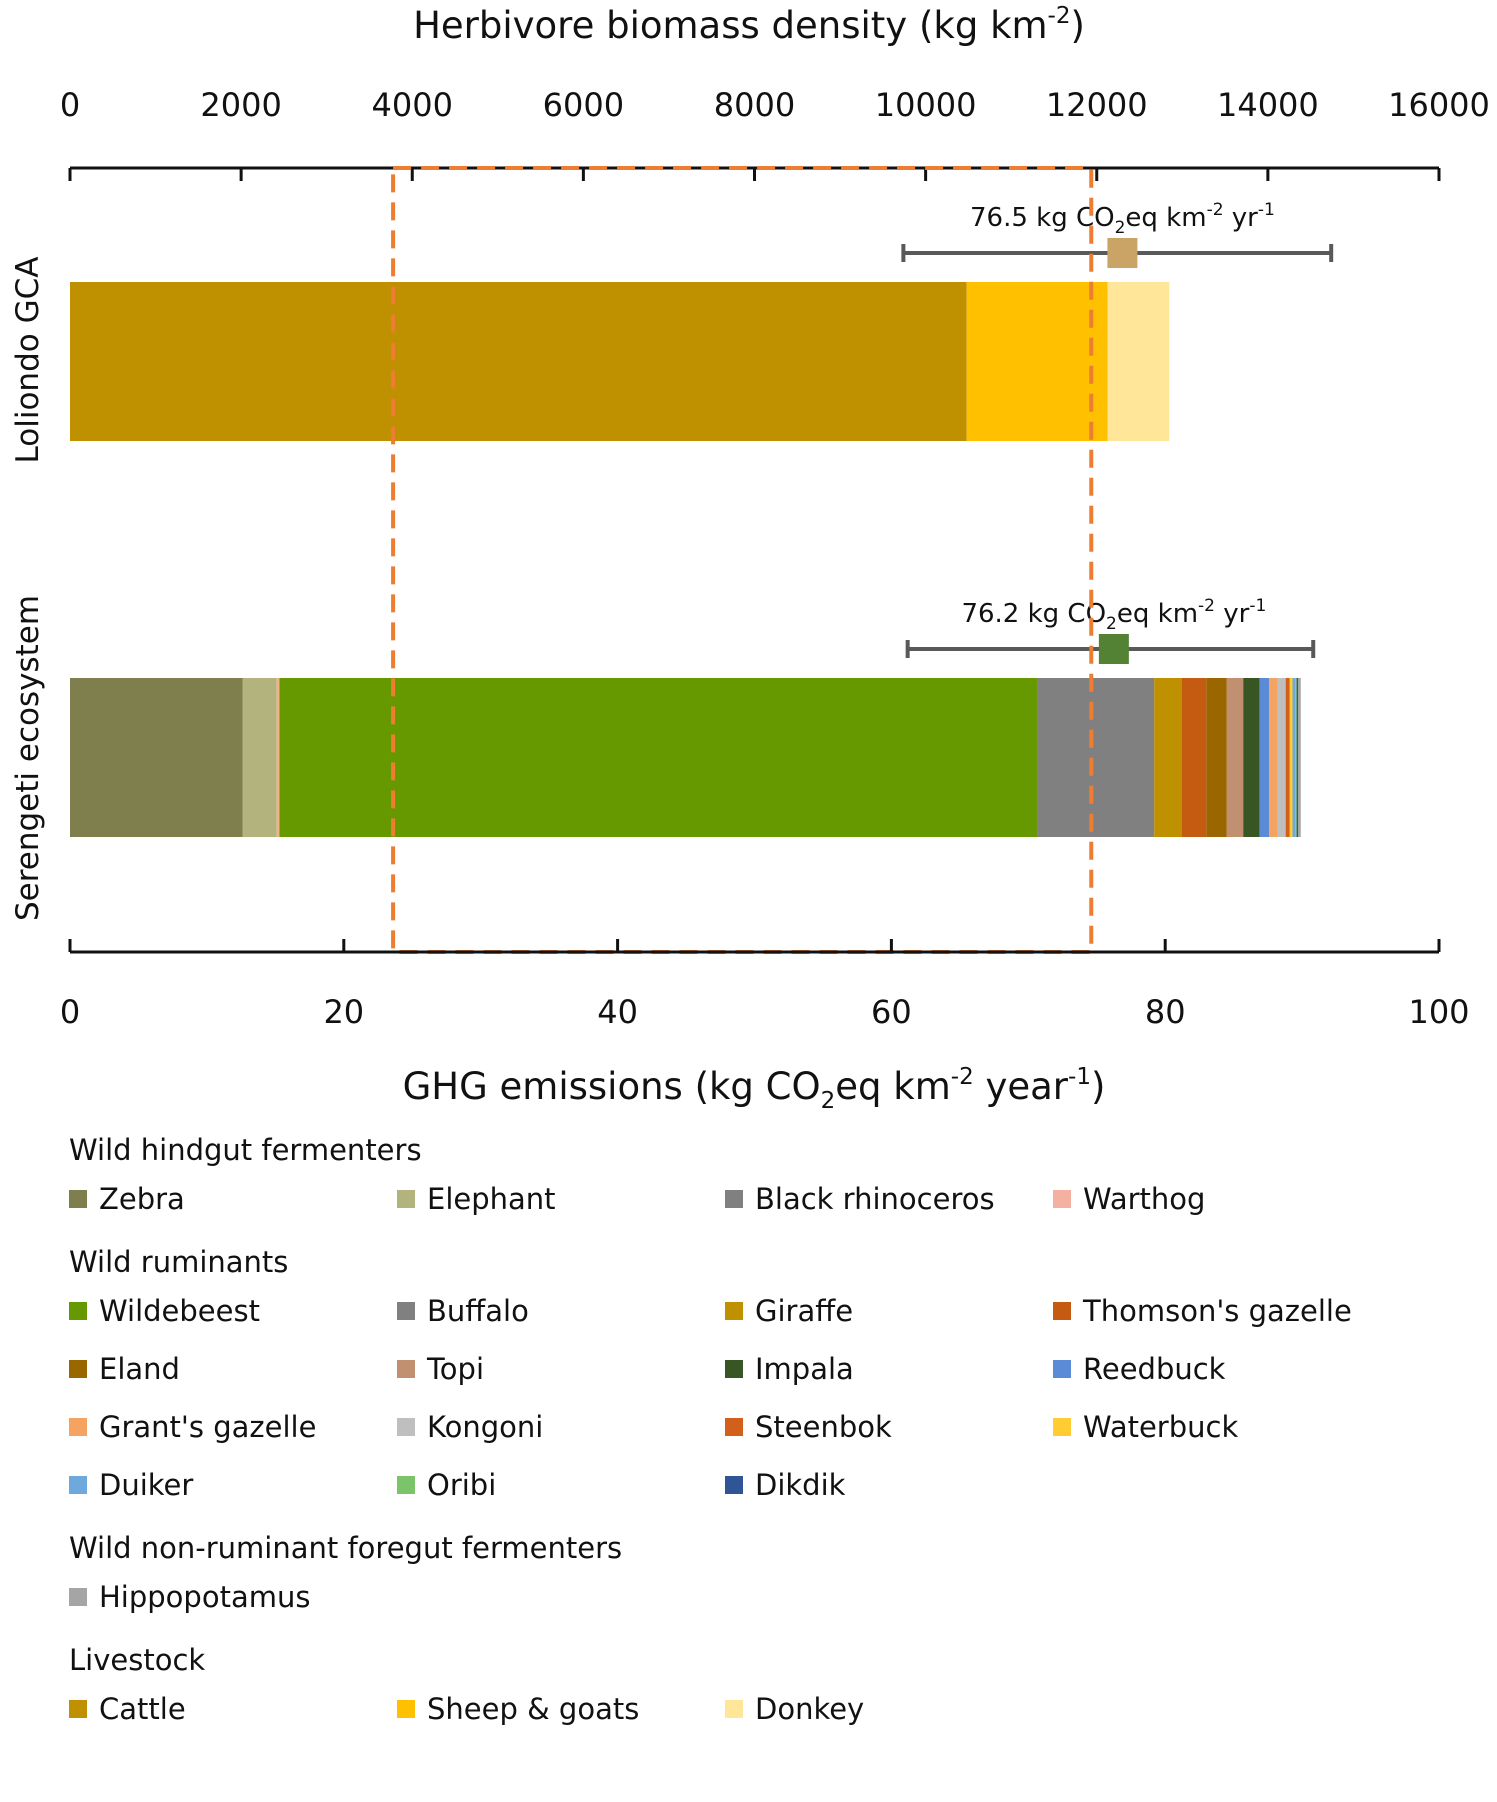 The image size is (1497, 1802). Describe the element at coordinates (561, 1709) in the screenshot. I see `legend-item-sheep-goats: Sheep & goats` at that location.